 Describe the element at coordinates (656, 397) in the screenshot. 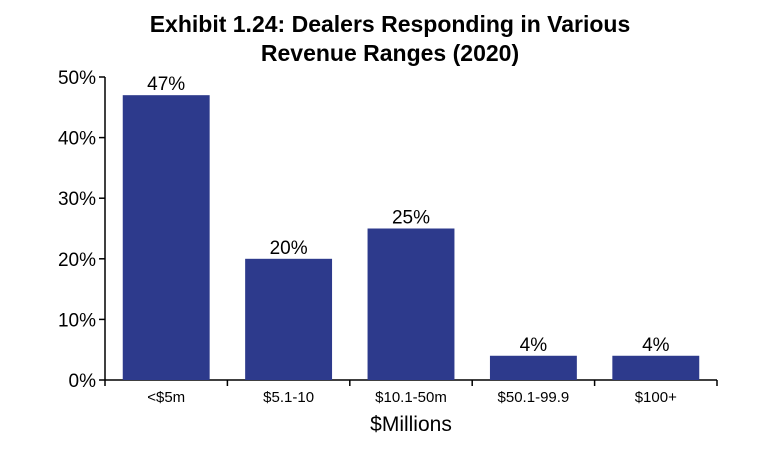

I see `x-tick-label: $100+` at that location.